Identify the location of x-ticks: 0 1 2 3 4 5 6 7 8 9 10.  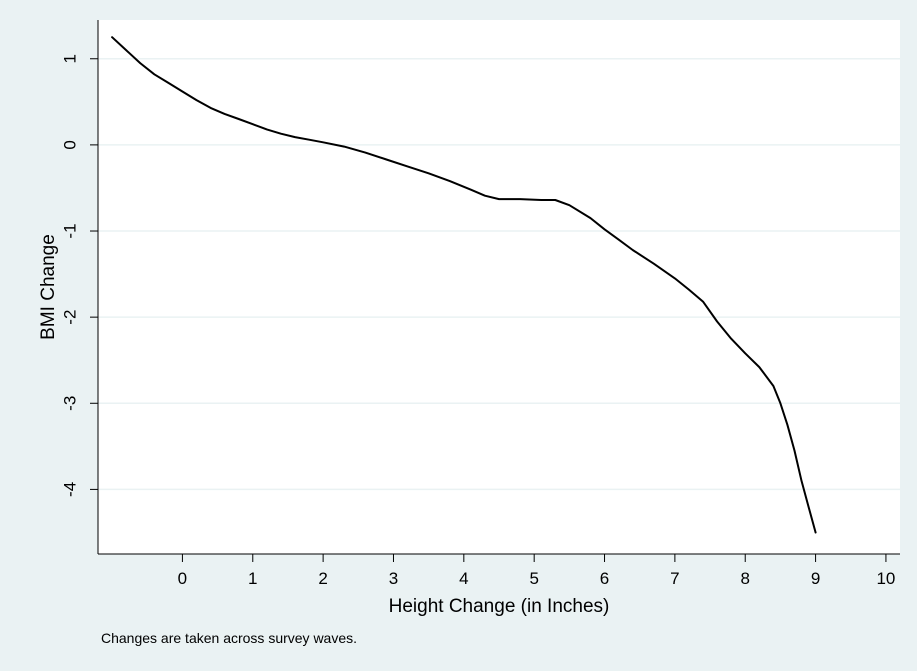
(536, 571).